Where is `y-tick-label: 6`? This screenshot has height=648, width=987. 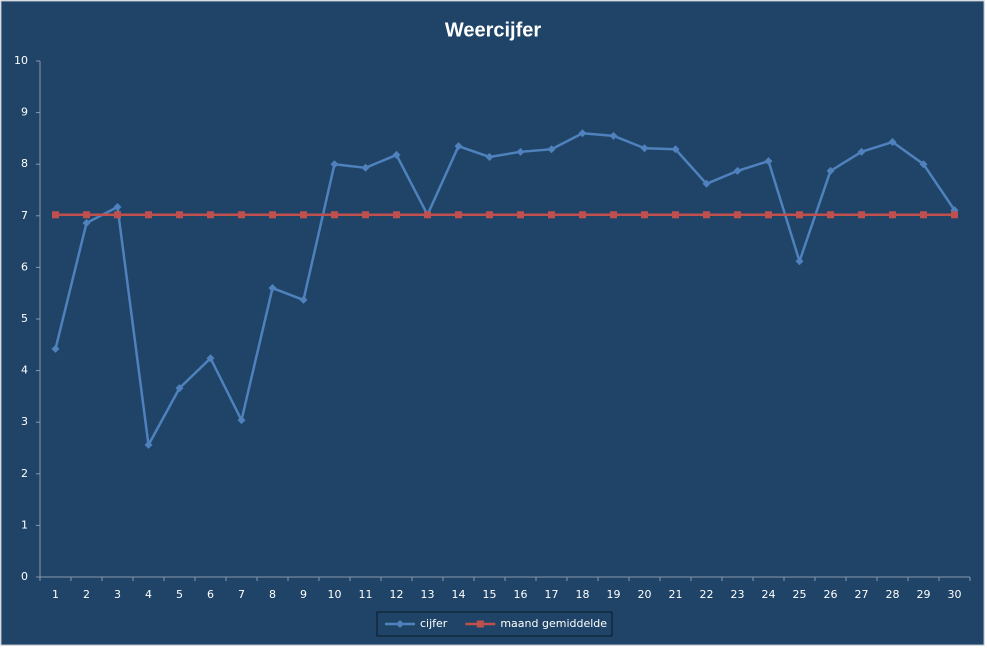 y-tick-label: 6 is located at coordinates (24, 266).